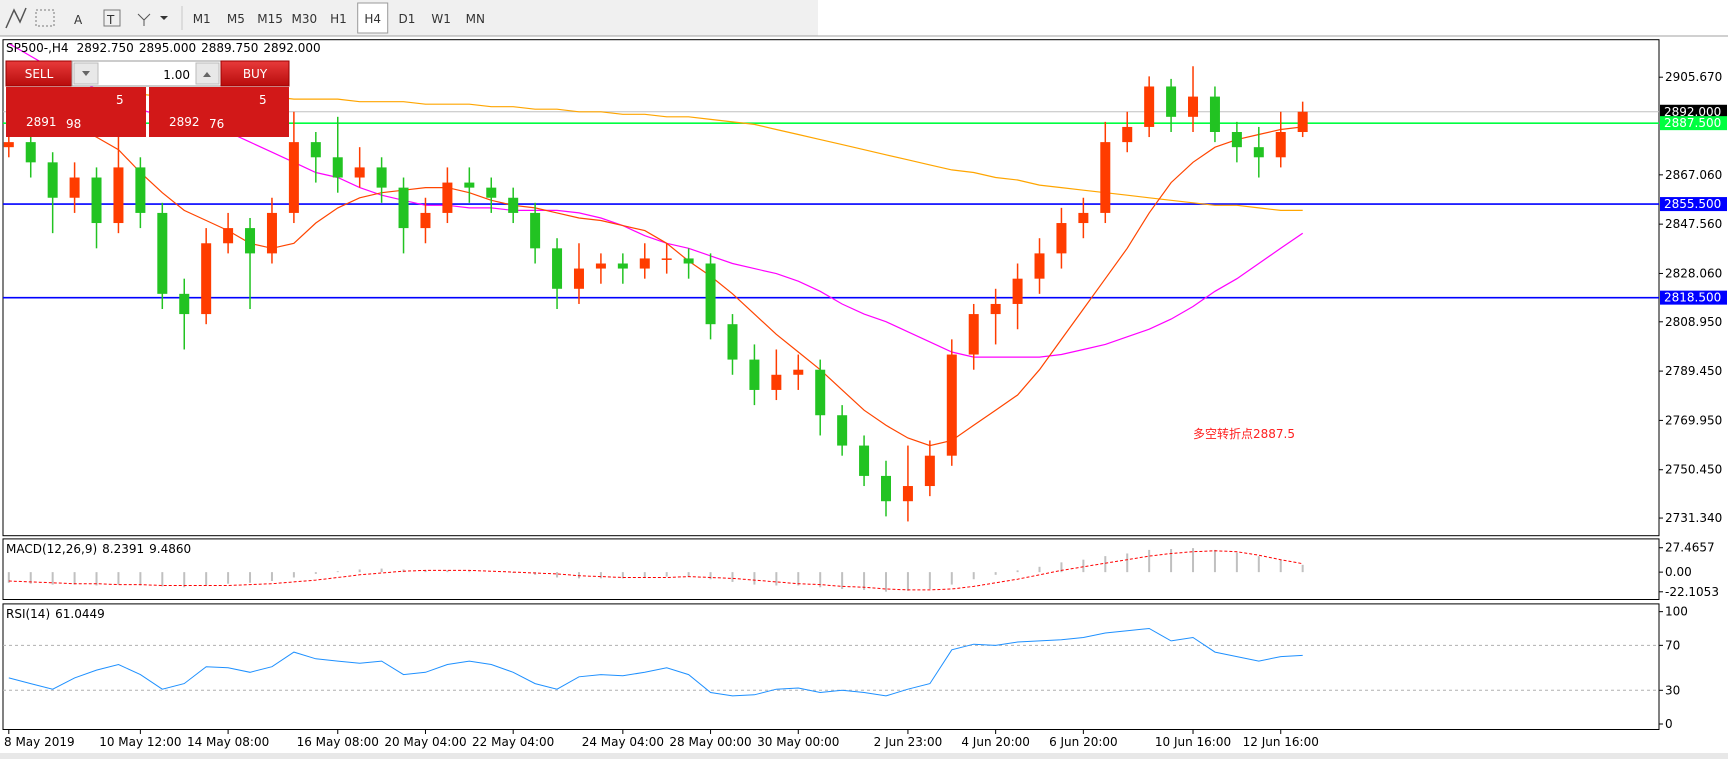  Describe the element at coordinates (372, 19) in the screenshot. I see `period-button: H4` at that location.